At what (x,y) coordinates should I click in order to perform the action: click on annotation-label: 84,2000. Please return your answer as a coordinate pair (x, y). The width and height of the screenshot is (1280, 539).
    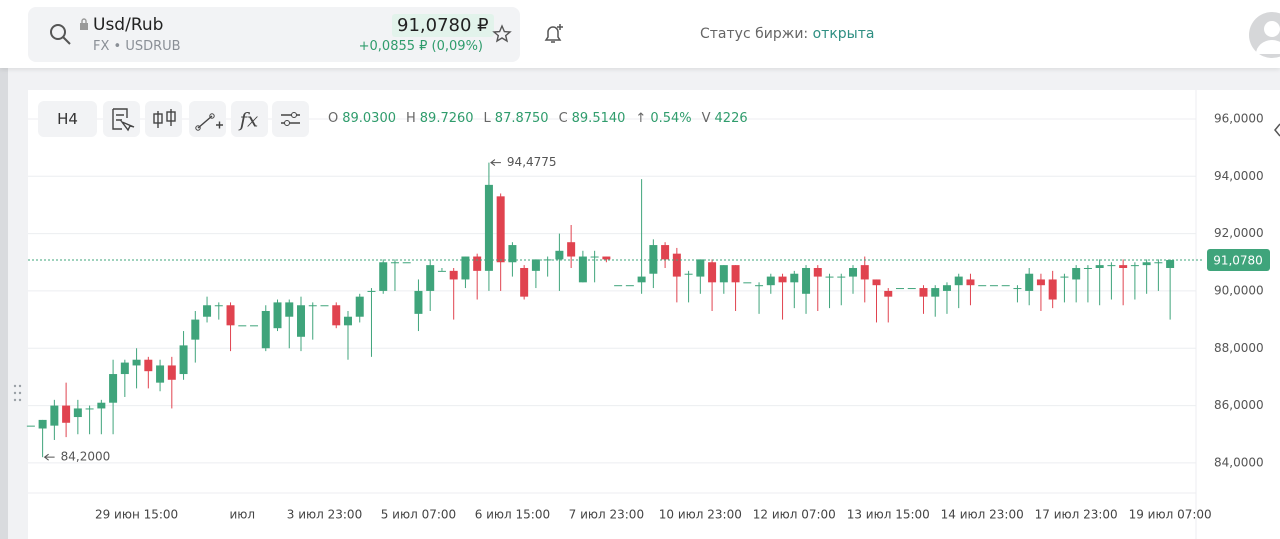
    Looking at the image, I should click on (86, 457).